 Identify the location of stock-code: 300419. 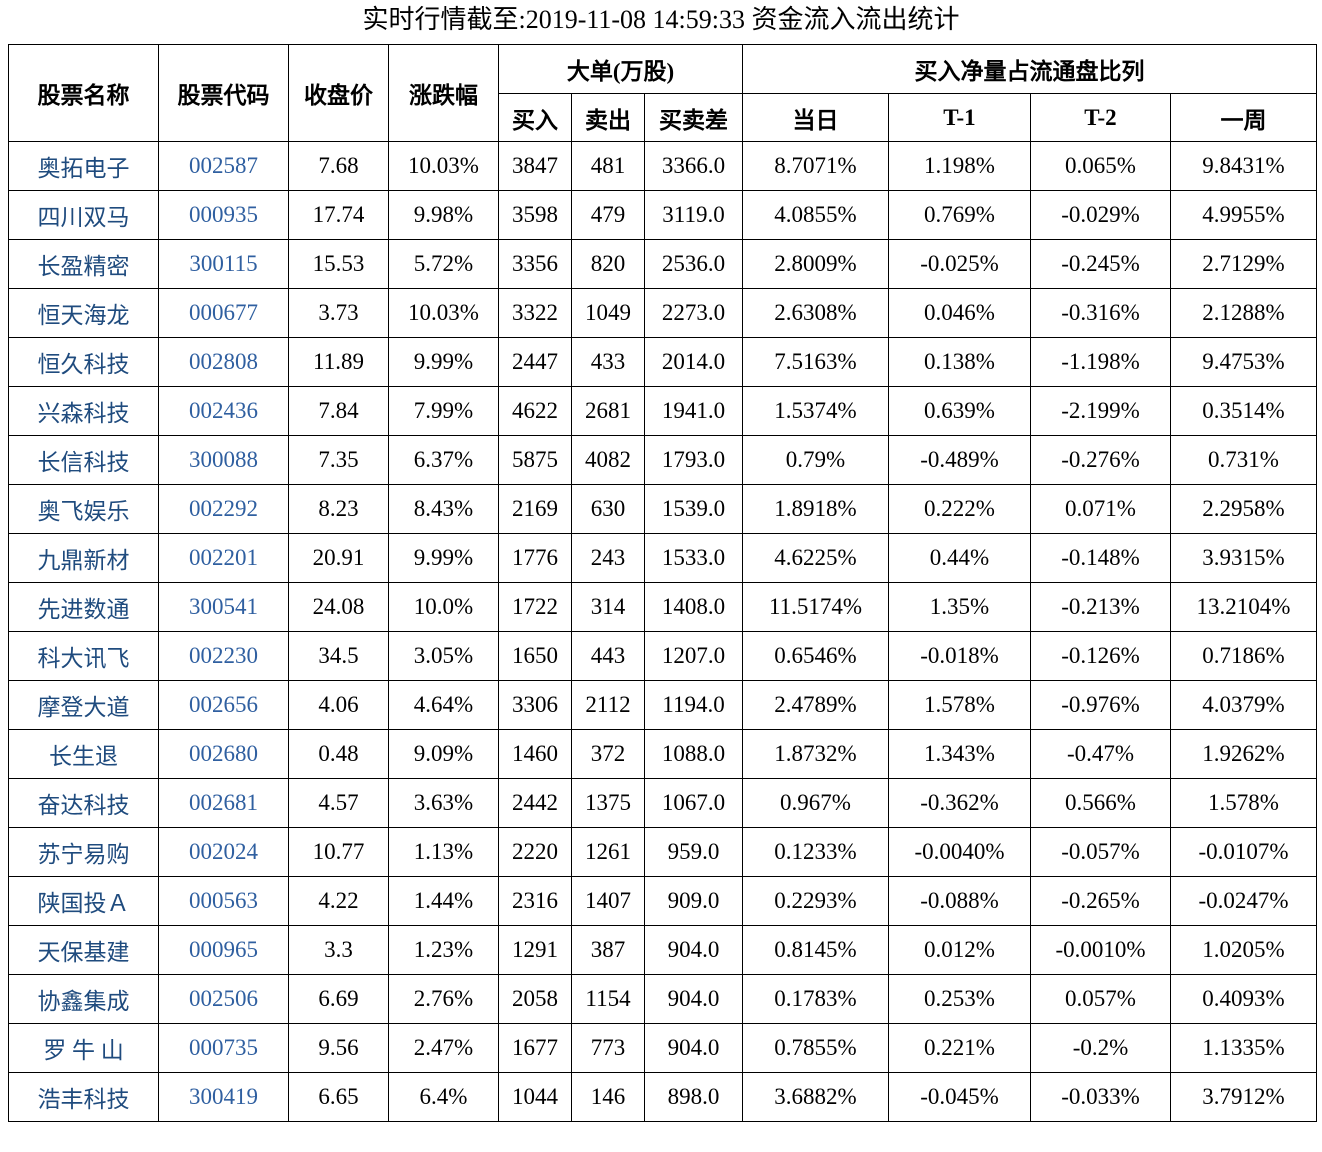
(223, 1097).